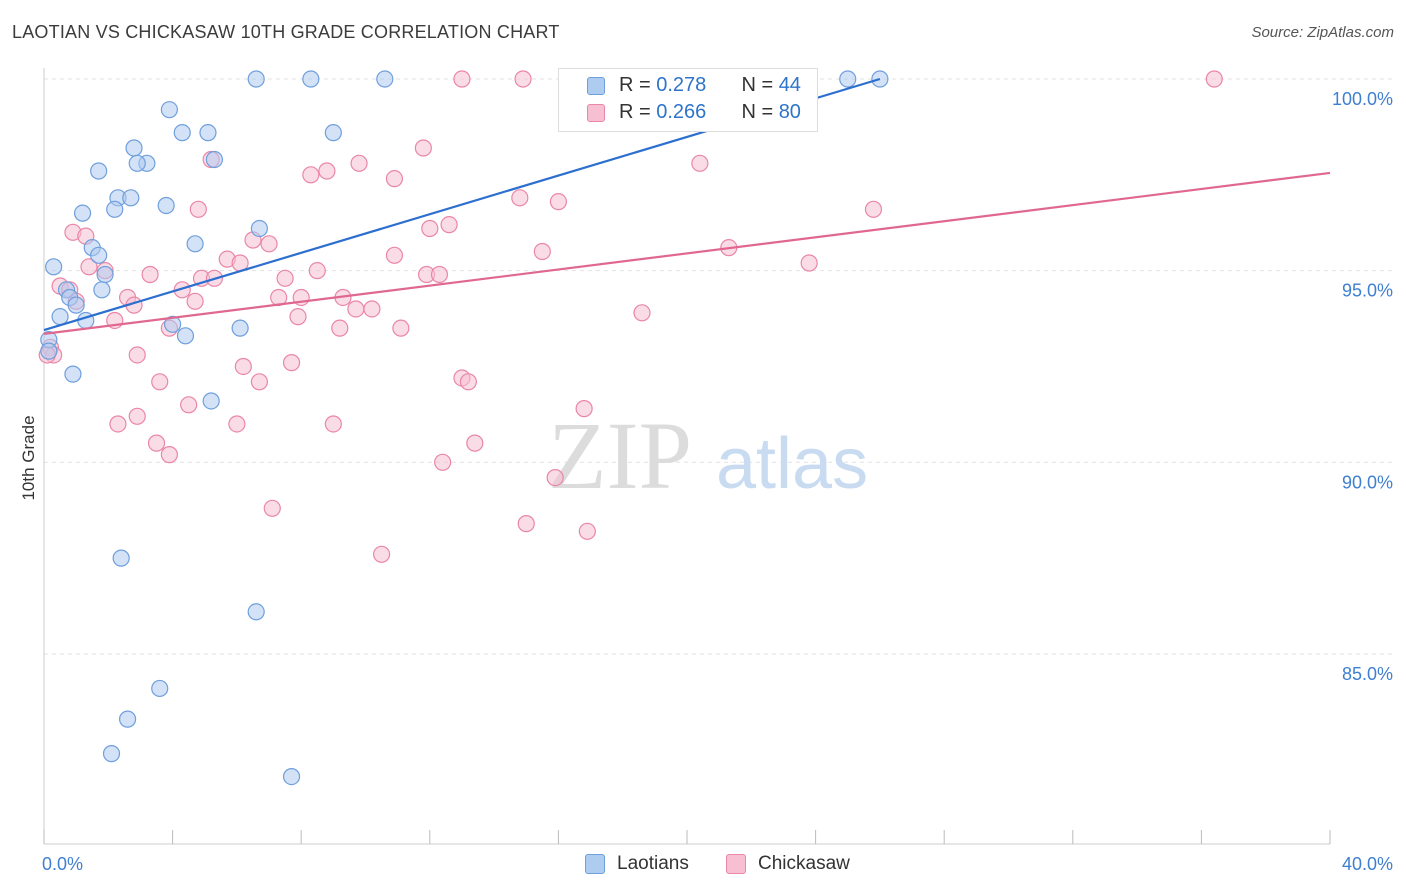 The width and height of the screenshot is (1406, 892). I want to click on series-legend: Laotians Chickasaw, so click(703, 865).